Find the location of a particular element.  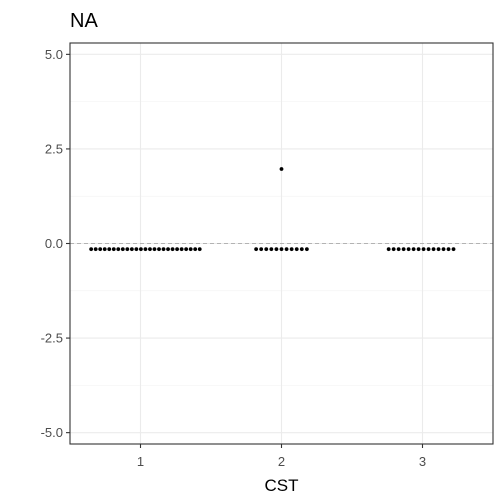

y-tick-label: 0.0 is located at coordinates (54, 243).